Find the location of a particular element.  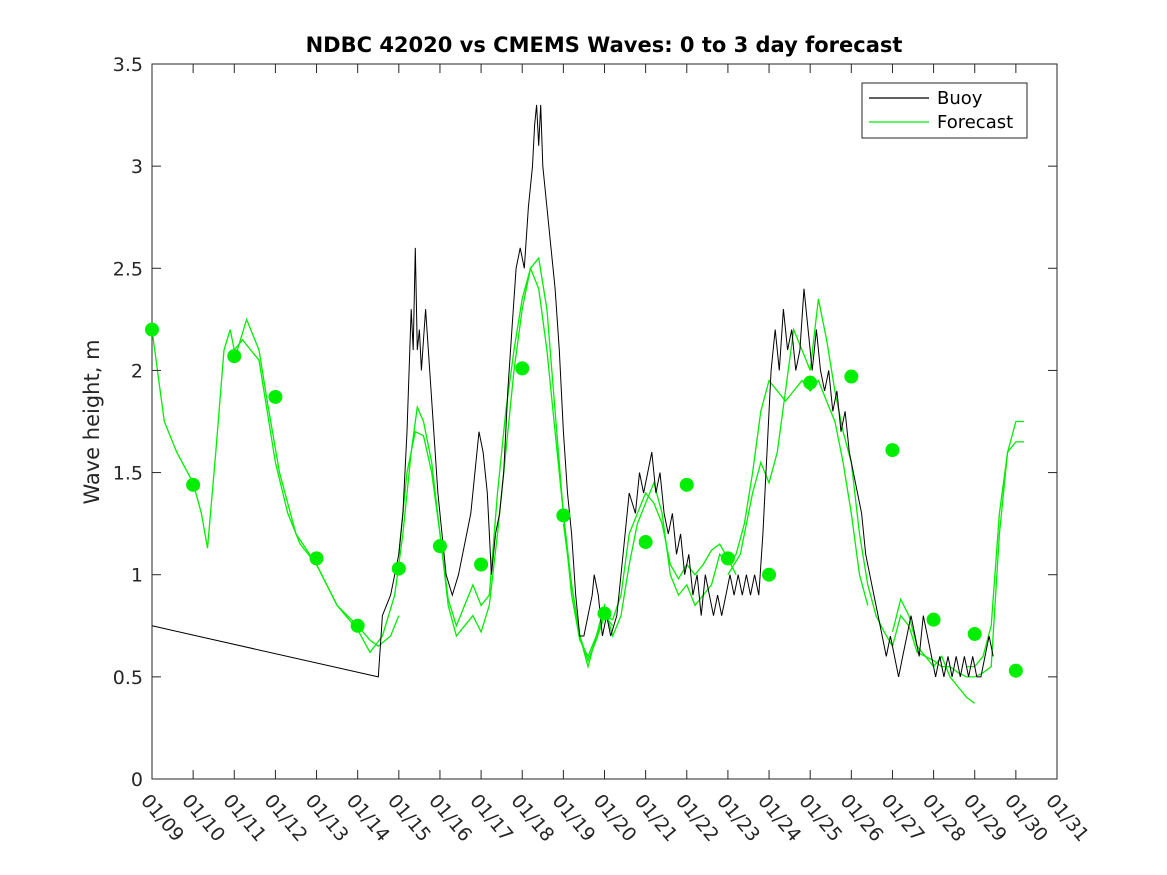

legend-box is located at coordinates (944, 110).